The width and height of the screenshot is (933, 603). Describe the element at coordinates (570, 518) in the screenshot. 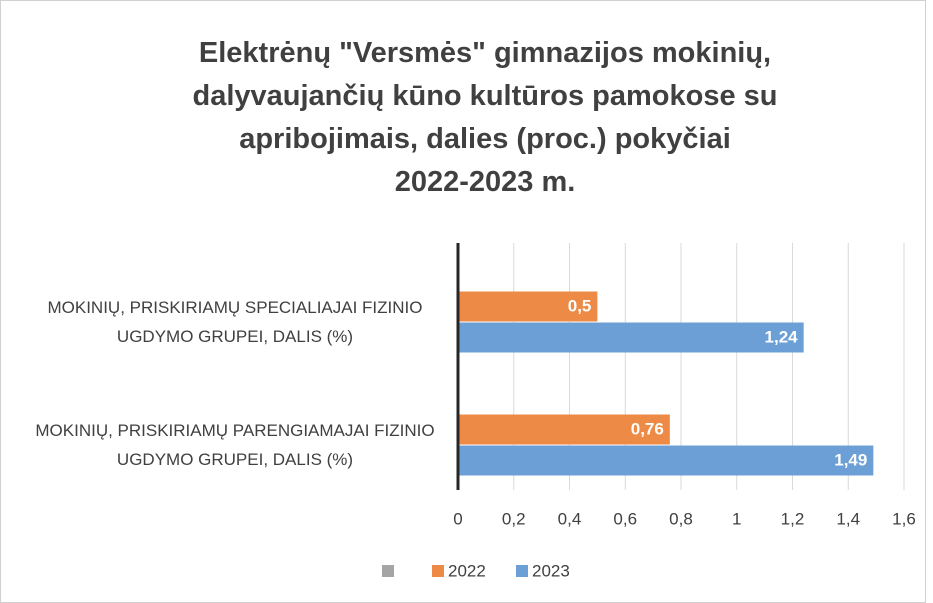

I see `x-tick-label: 0,4` at that location.